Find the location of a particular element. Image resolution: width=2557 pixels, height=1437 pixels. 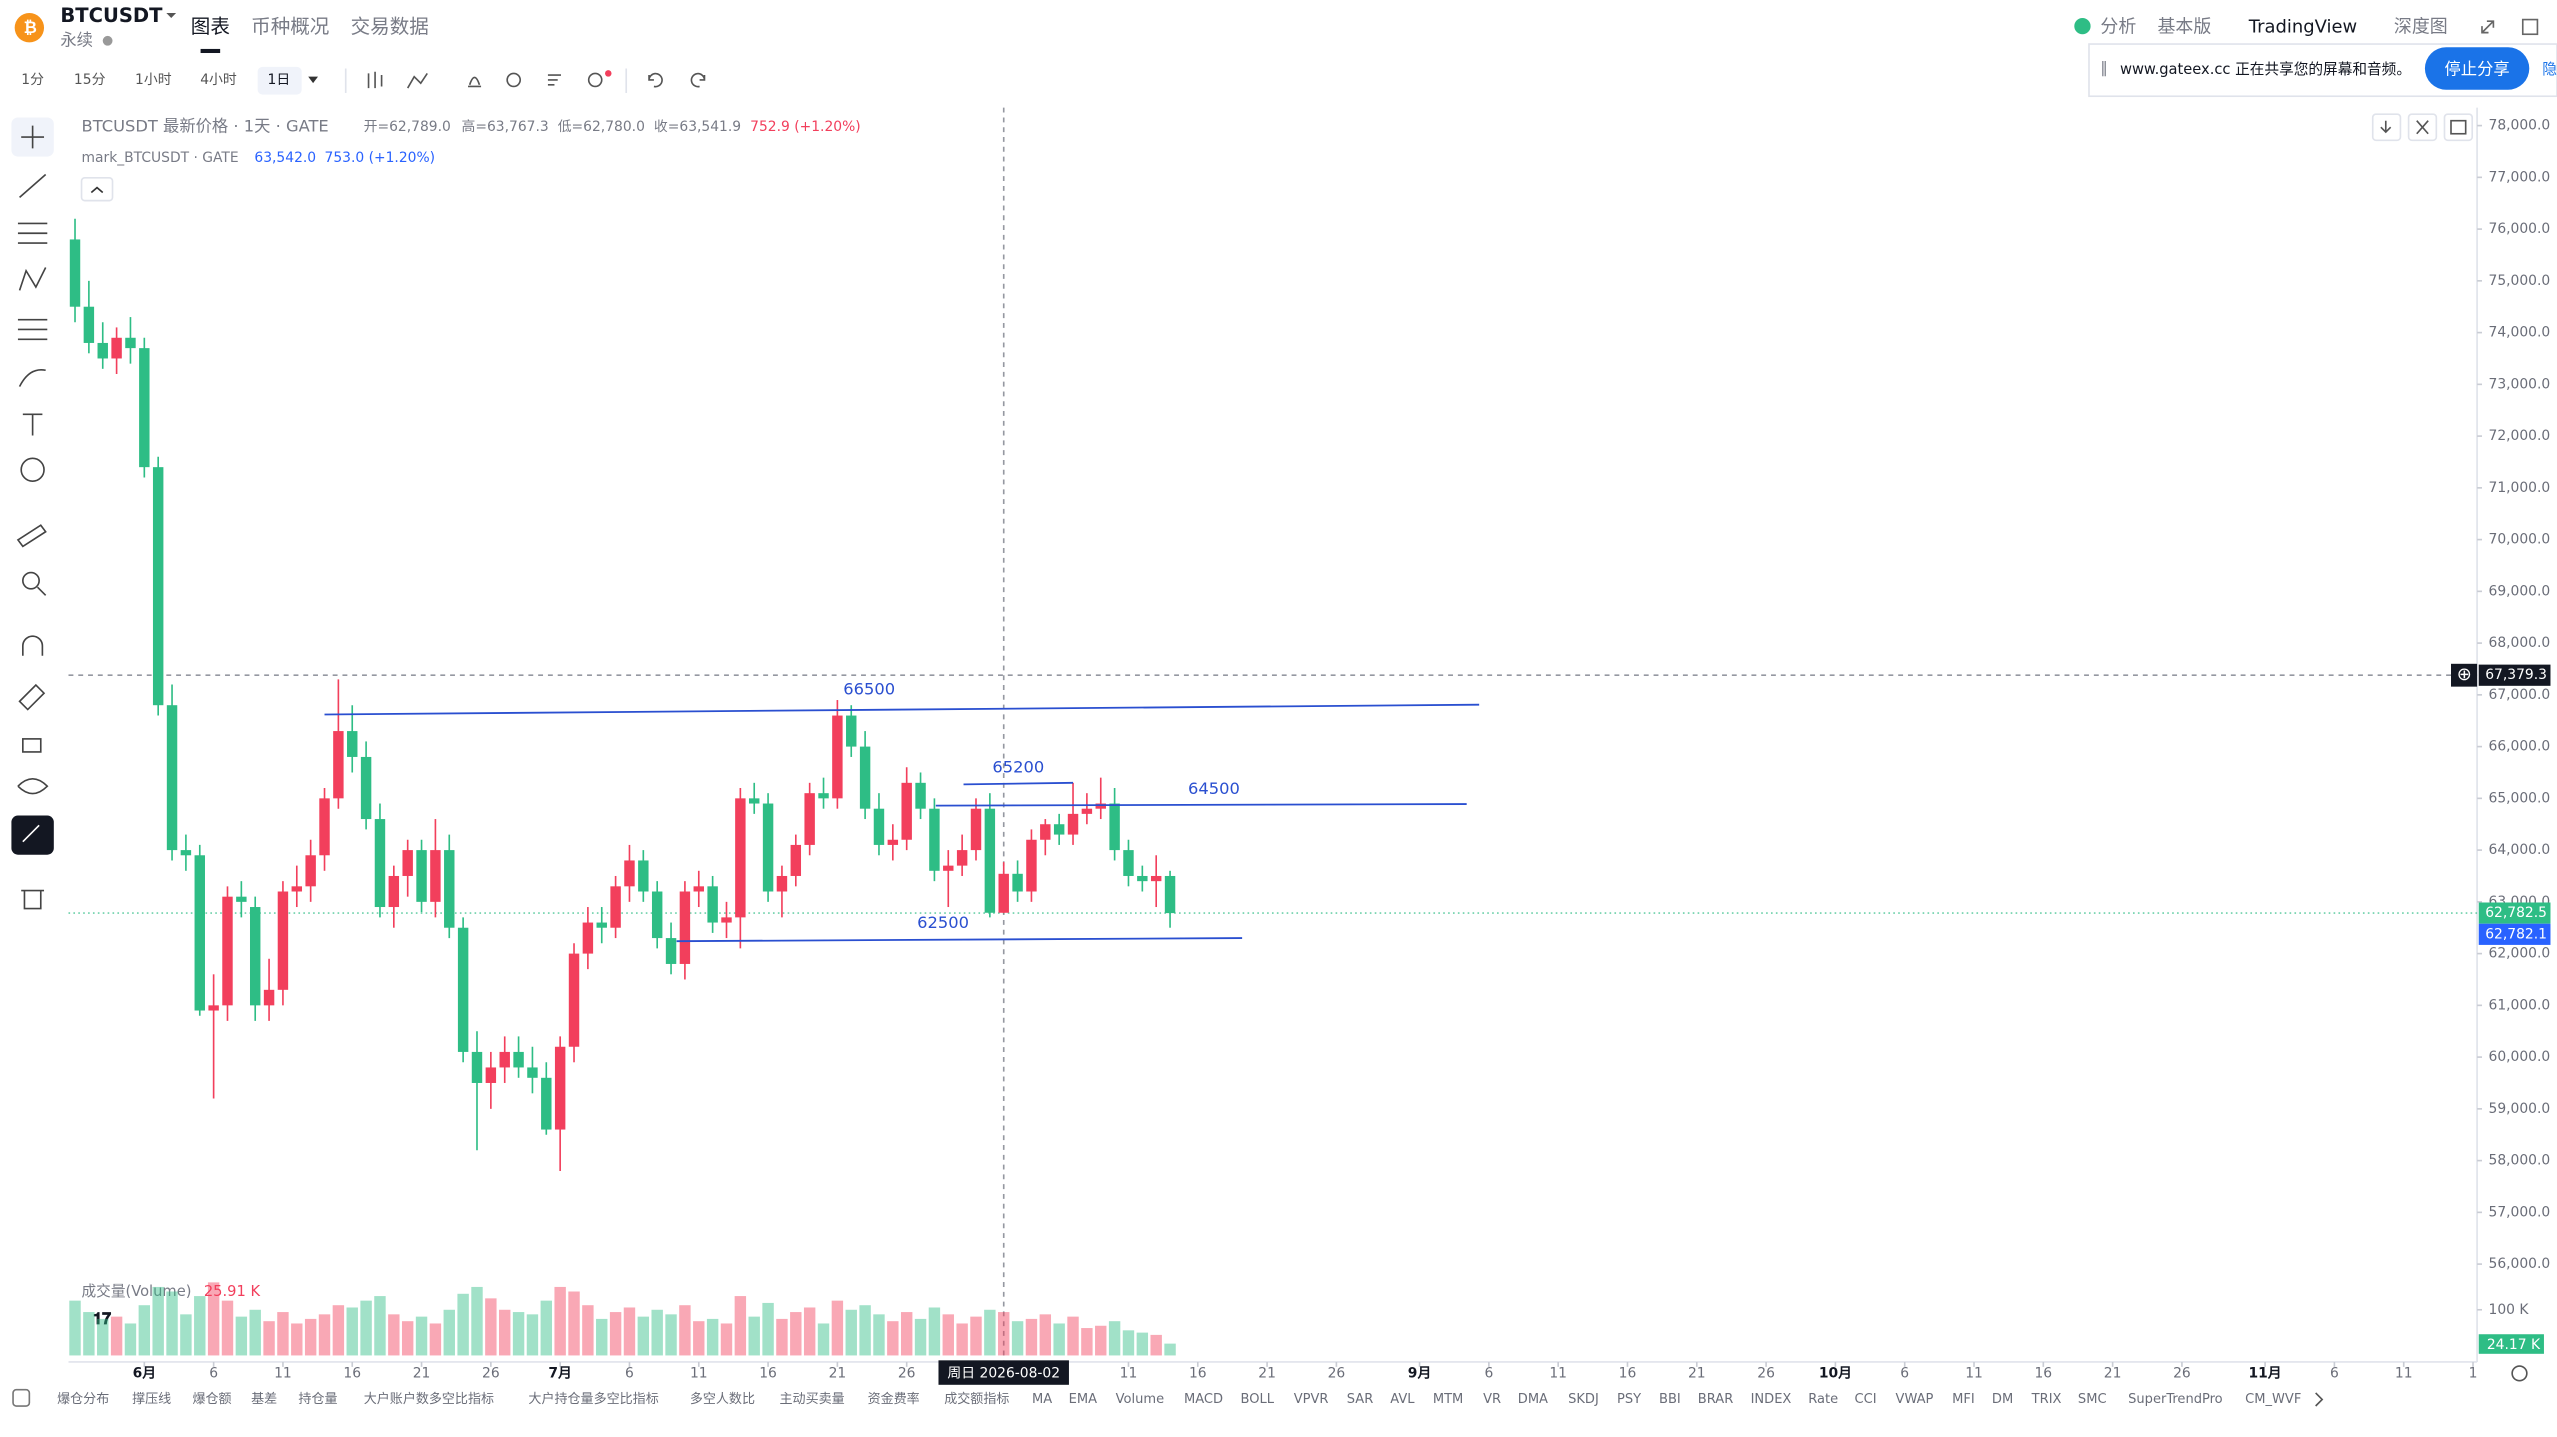

indicator-tab: 成交额指标 is located at coordinates (976, 1399).